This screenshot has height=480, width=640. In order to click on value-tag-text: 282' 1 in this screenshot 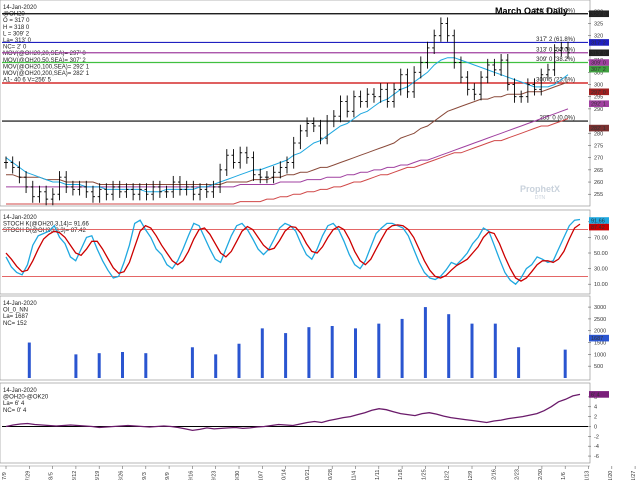, I will do `click(598, 129)`.